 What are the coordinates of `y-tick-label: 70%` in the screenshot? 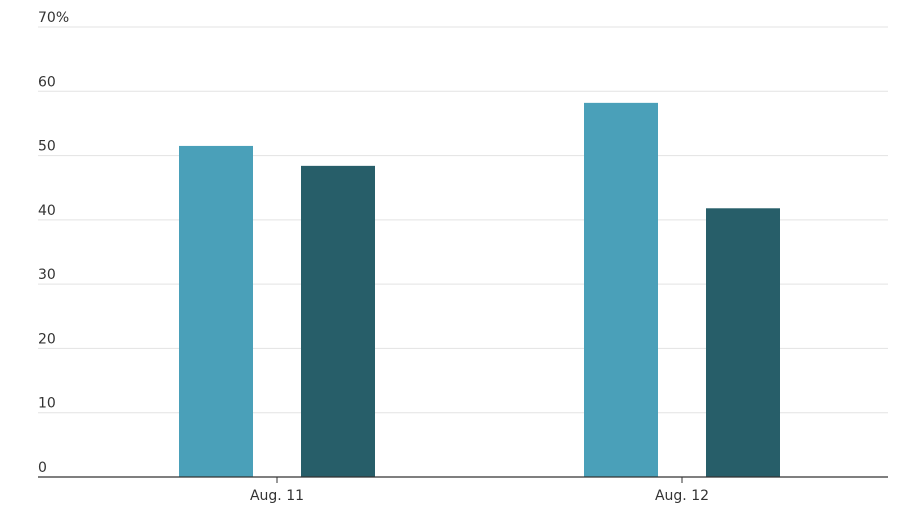 It's located at (53, 18).